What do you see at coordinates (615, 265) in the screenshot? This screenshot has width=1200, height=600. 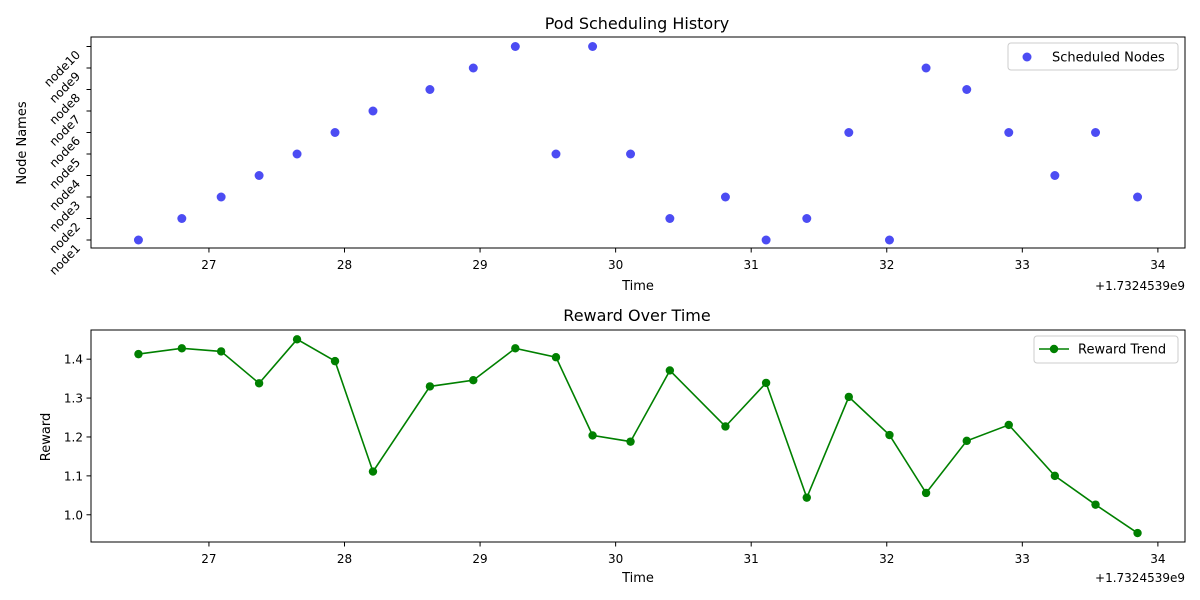 I see `scatter-x-tick-label: 30` at bounding box center [615, 265].